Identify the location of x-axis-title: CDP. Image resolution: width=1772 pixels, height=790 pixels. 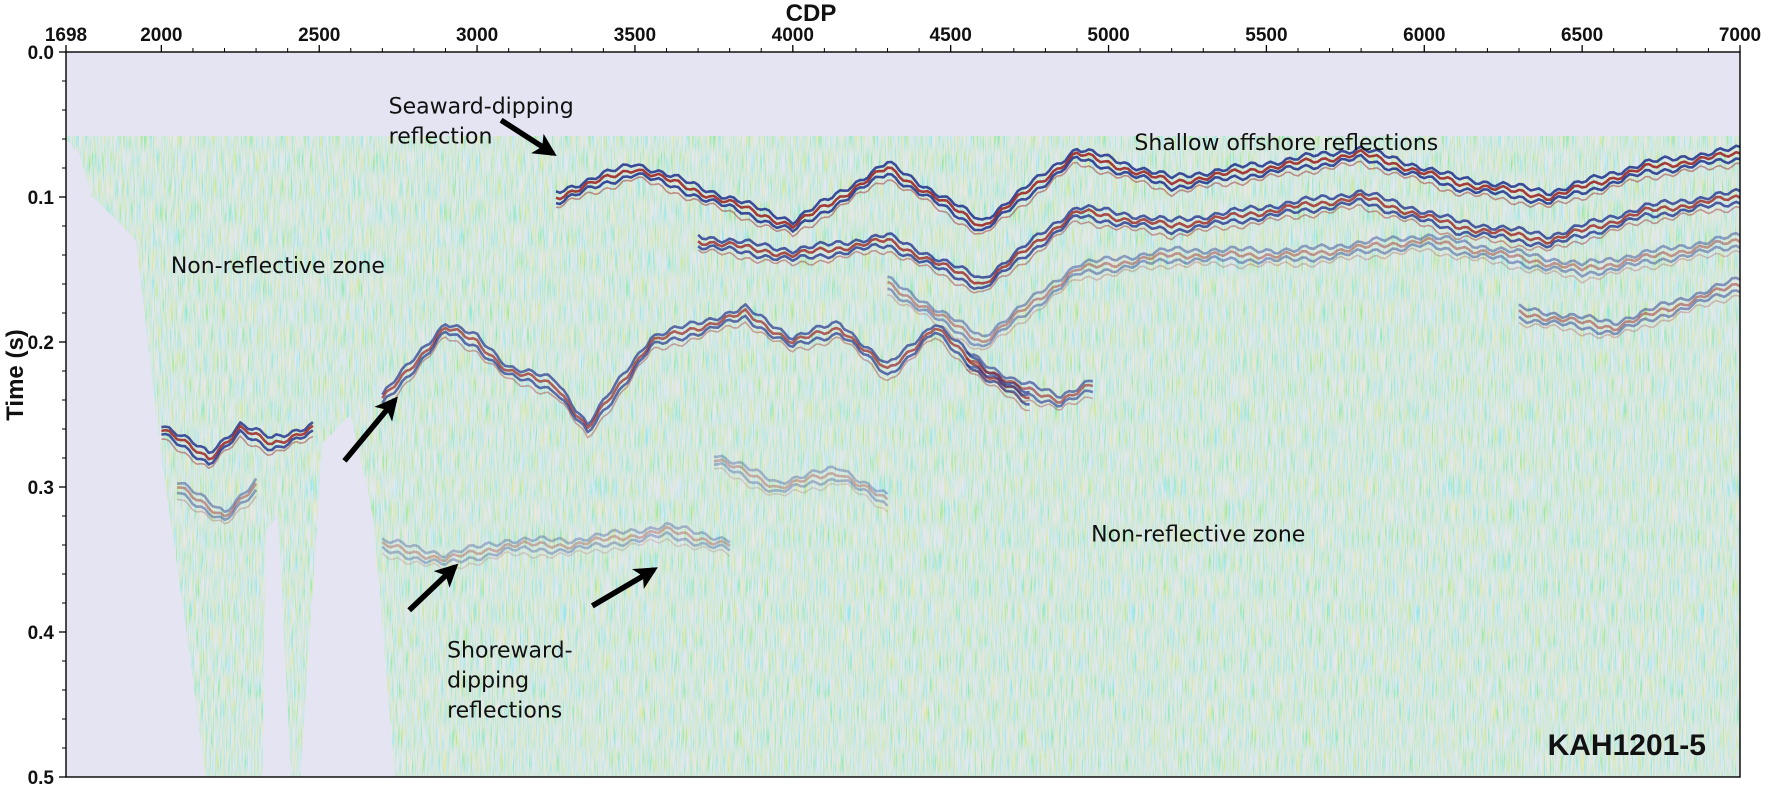
(811, 13).